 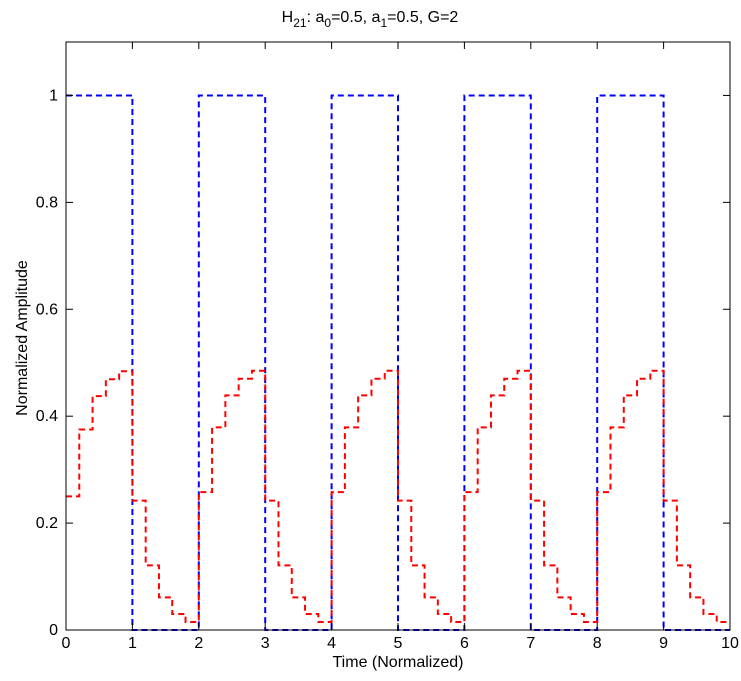 What do you see at coordinates (265, 643) in the screenshot?
I see `x-tick-label: 3` at bounding box center [265, 643].